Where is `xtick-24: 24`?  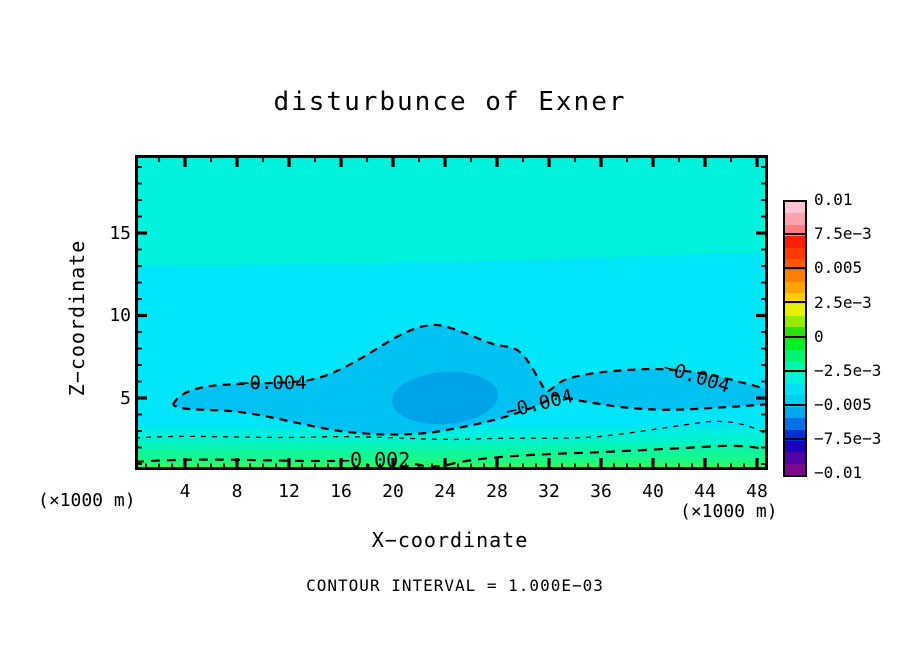 xtick-24: 24 is located at coordinates (445, 491).